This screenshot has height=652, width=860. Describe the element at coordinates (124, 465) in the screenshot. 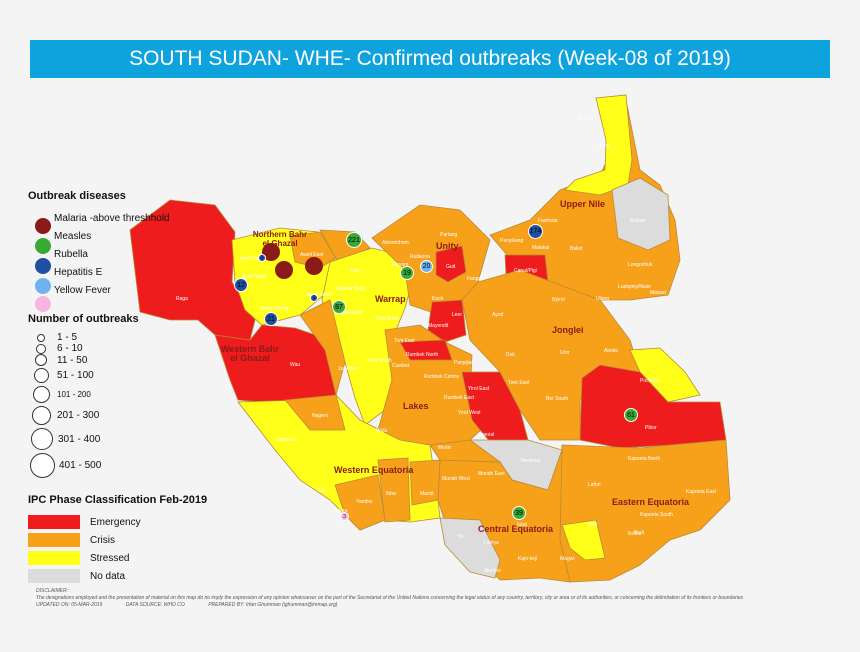

I see `count-size: 401 - 500` at that location.